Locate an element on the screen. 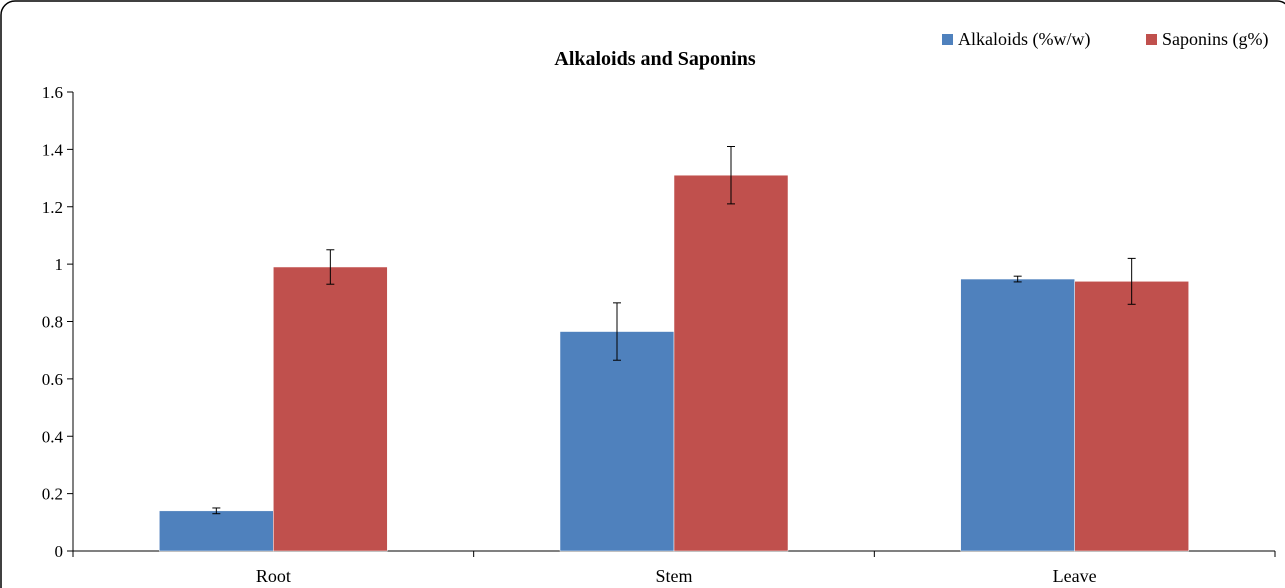 The image size is (1285, 588). legend-label: Saponins (g%) is located at coordinates (1215, 39).